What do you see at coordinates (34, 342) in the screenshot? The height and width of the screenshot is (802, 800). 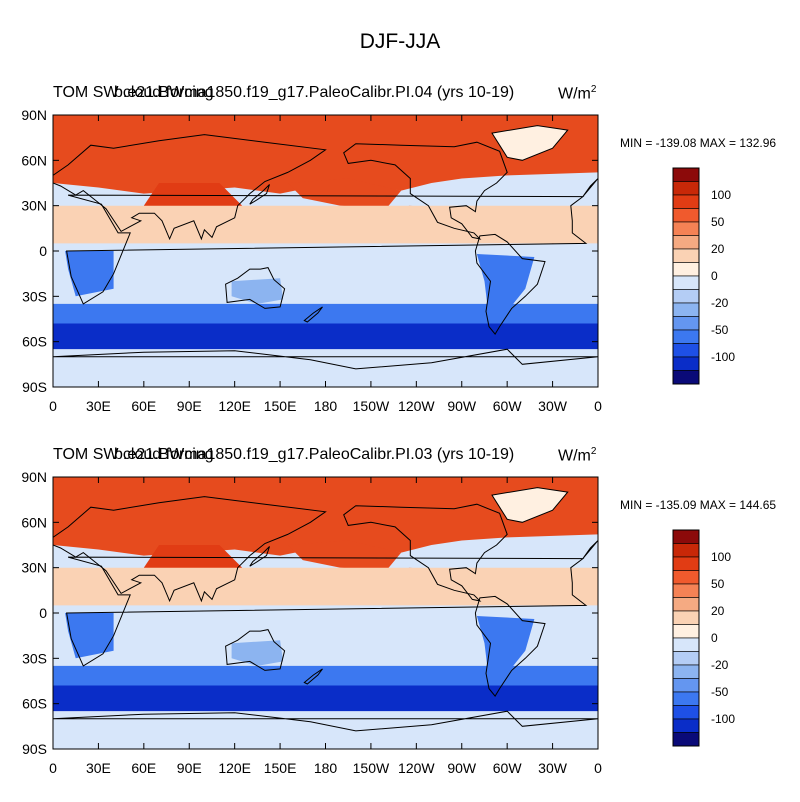 I see `lat-label: 60S` at bounding box center [34, 342].